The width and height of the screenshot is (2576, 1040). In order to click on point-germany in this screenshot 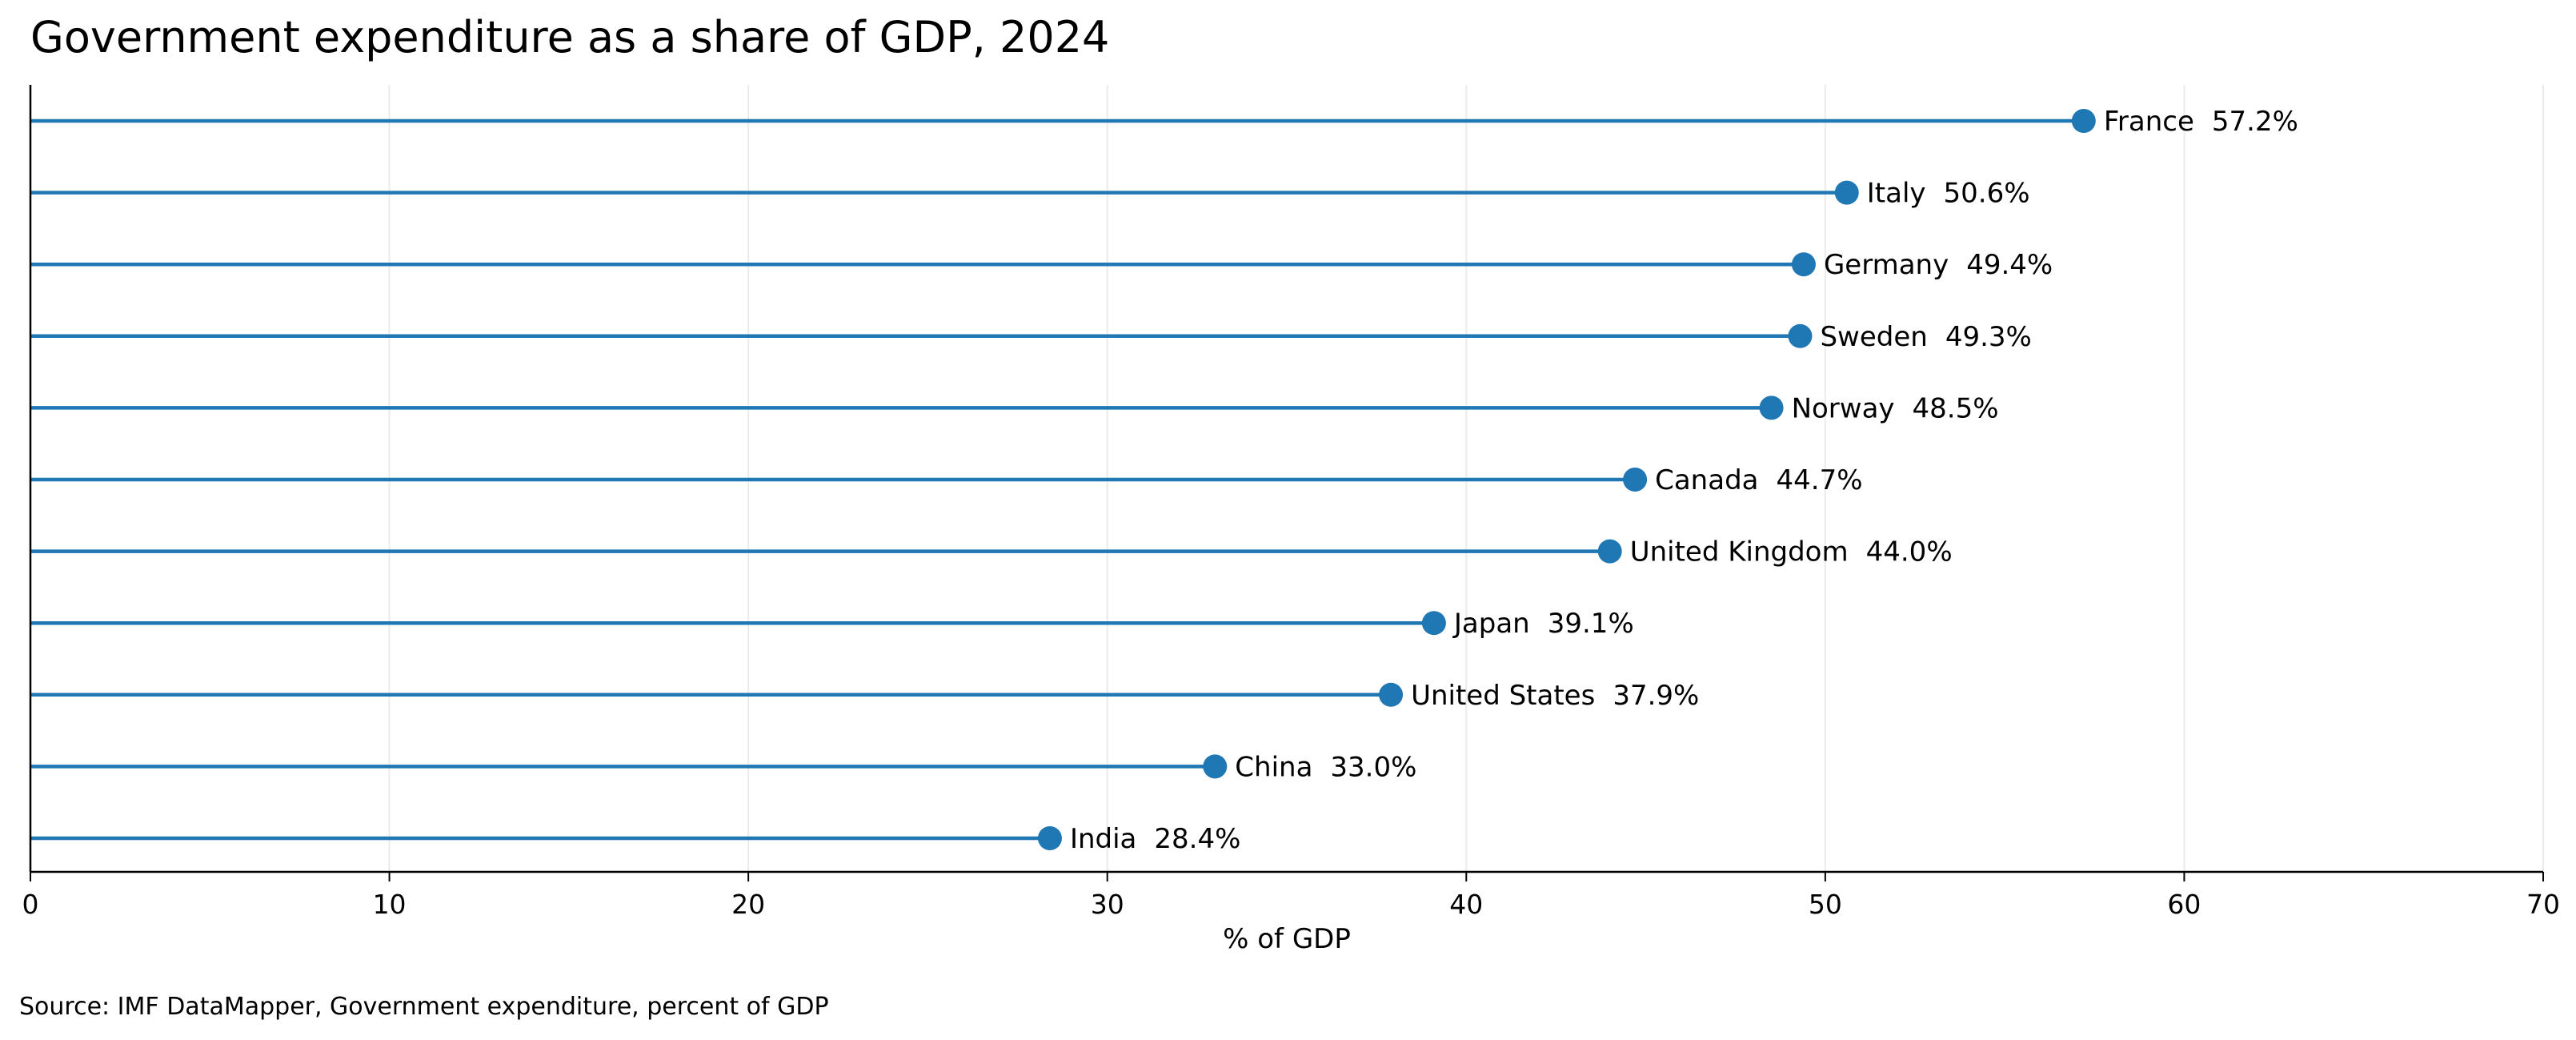, I will do `click(1803, 264)`.